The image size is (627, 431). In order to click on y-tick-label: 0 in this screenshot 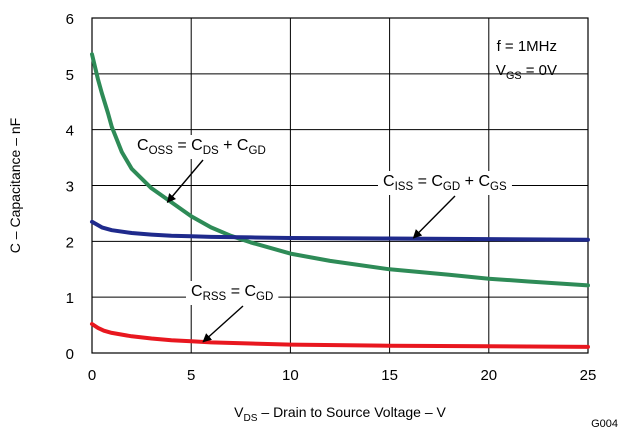, I will do `click(70, 354)`.